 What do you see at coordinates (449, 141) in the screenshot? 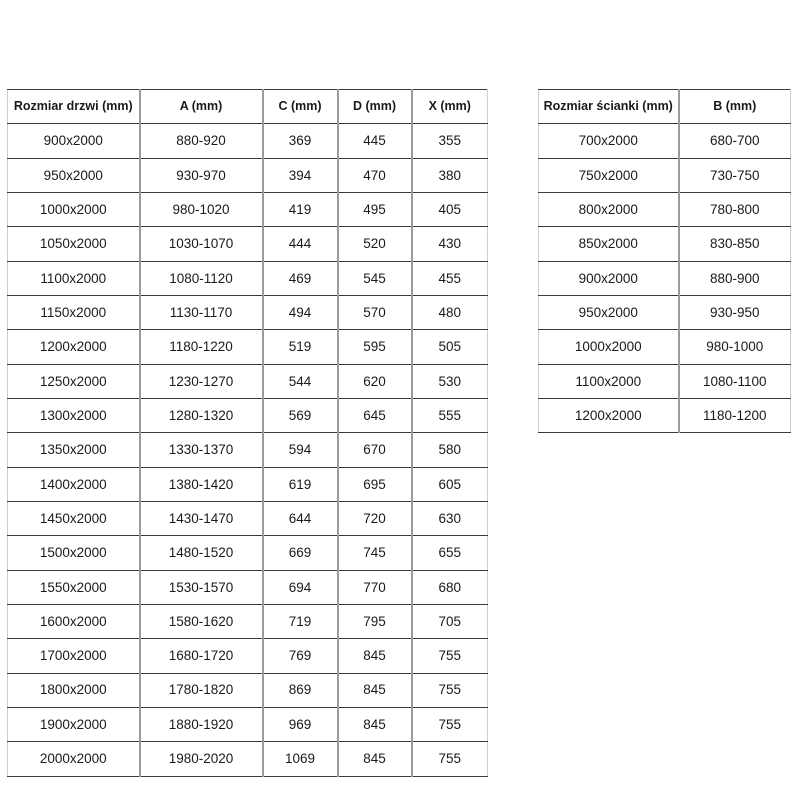
I see `cell-x: 355` at bounding box center [449, 141].